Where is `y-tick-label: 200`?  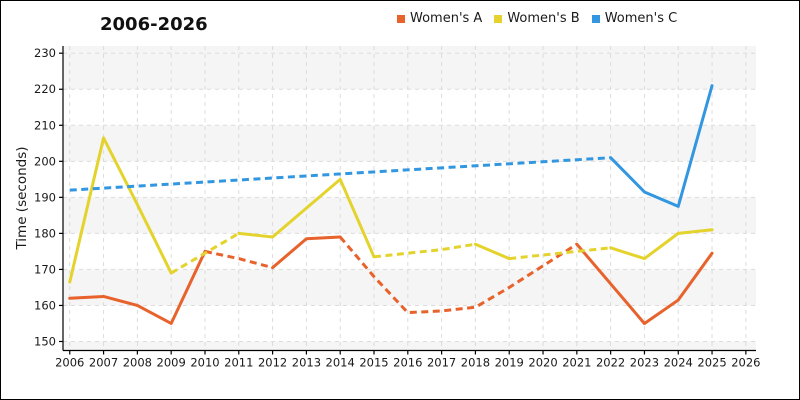
y-tick-label: 200 is located at coordinates (45, 161).